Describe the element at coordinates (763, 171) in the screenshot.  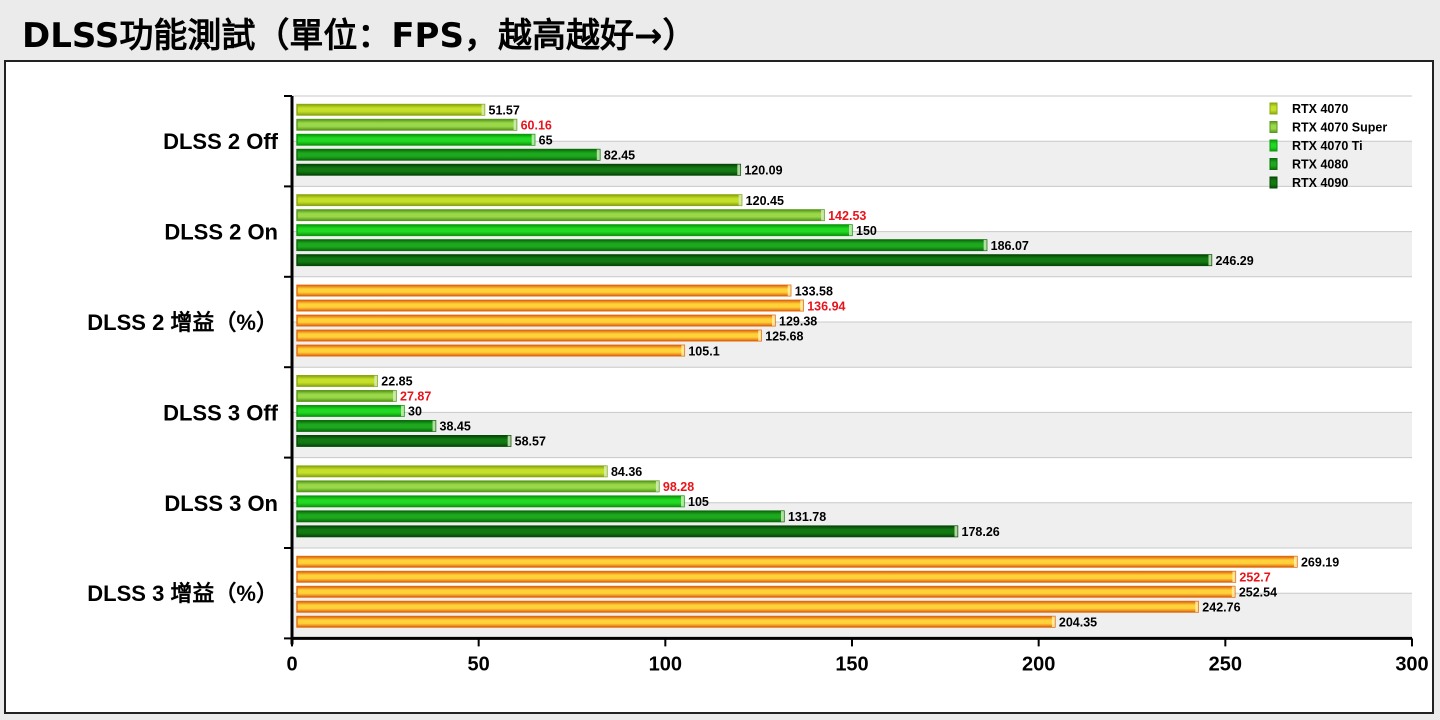
I see `value-label: 120.09` at that location.